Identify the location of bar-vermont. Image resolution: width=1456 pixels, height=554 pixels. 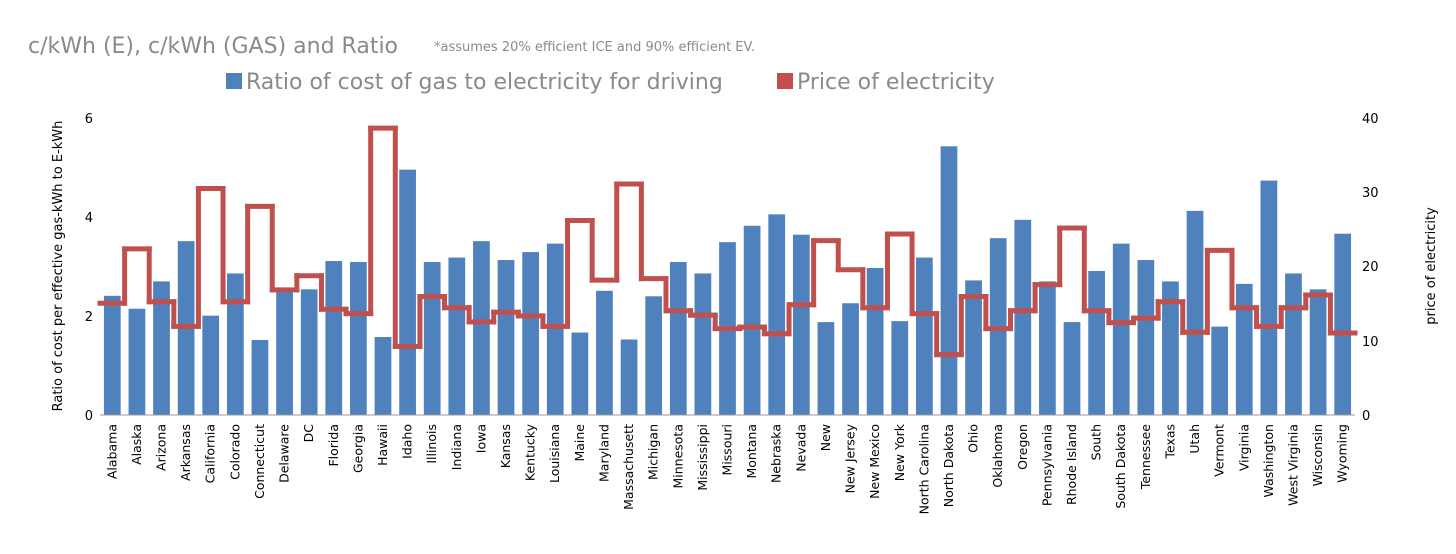
(1220, 370).